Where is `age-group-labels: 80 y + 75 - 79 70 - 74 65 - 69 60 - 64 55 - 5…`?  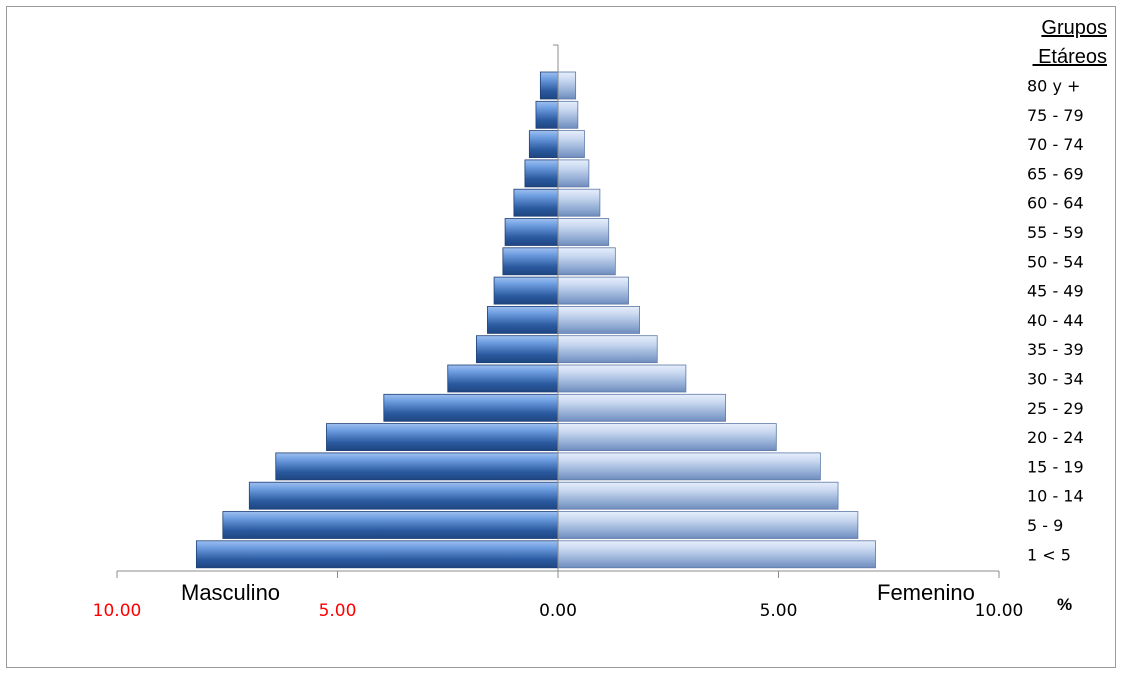 age-group-labels: 80 y + 75 - 79 70 - 74 65 - 69 60 - 64 55 - 5… is located at coordinates (1055, 321).